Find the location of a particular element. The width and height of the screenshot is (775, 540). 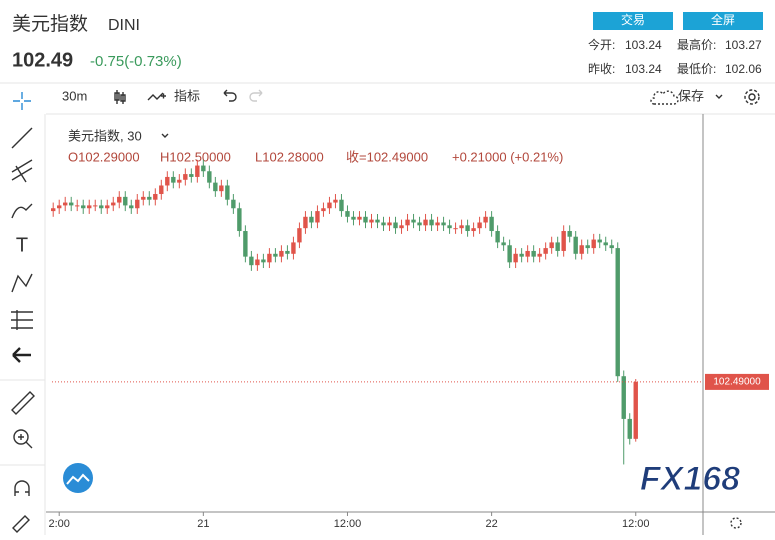

x-tick-label: 21 is located at coordinates (203, 524).